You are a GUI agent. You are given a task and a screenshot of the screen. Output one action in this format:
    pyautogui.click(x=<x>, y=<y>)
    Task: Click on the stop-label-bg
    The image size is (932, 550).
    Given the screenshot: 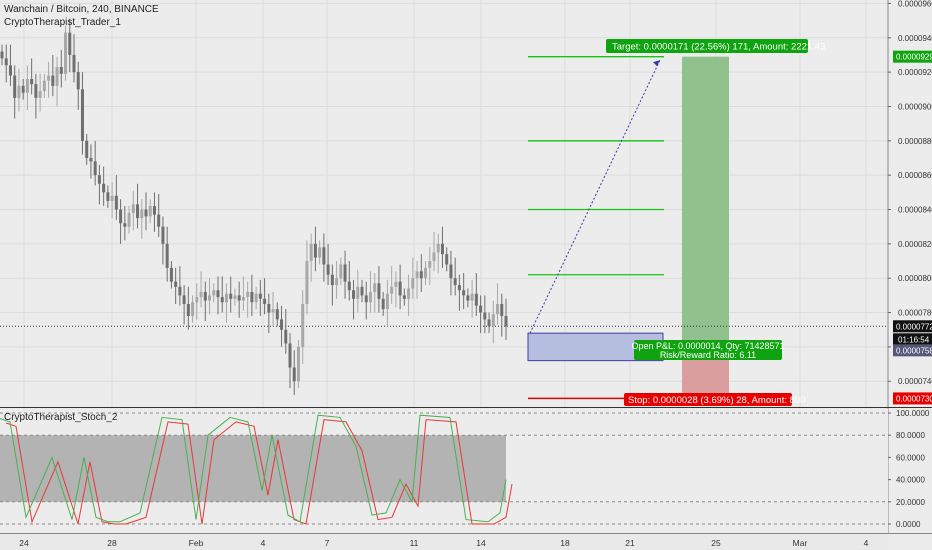 What is the action you would take?
    pyautogui.click(x=708, y=399)
    